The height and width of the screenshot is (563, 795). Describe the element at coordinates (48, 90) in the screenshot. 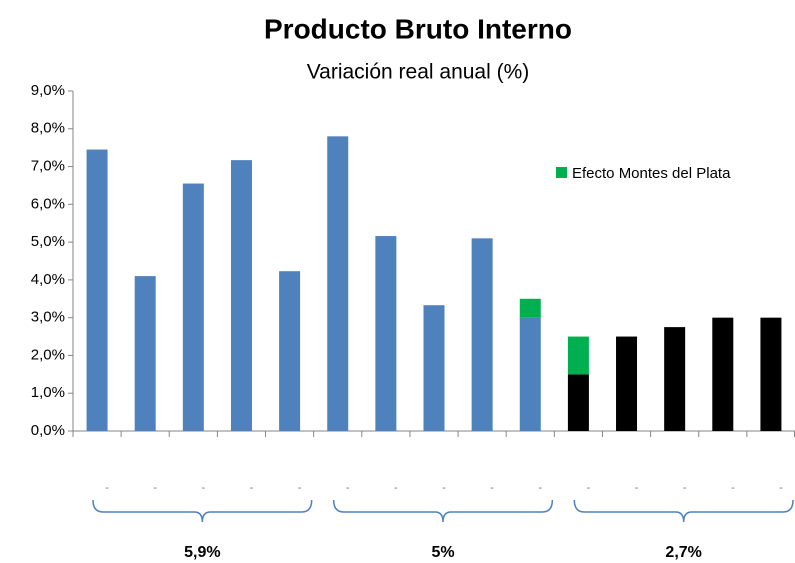

I see `y-tick-label: 9,0%` at that location.